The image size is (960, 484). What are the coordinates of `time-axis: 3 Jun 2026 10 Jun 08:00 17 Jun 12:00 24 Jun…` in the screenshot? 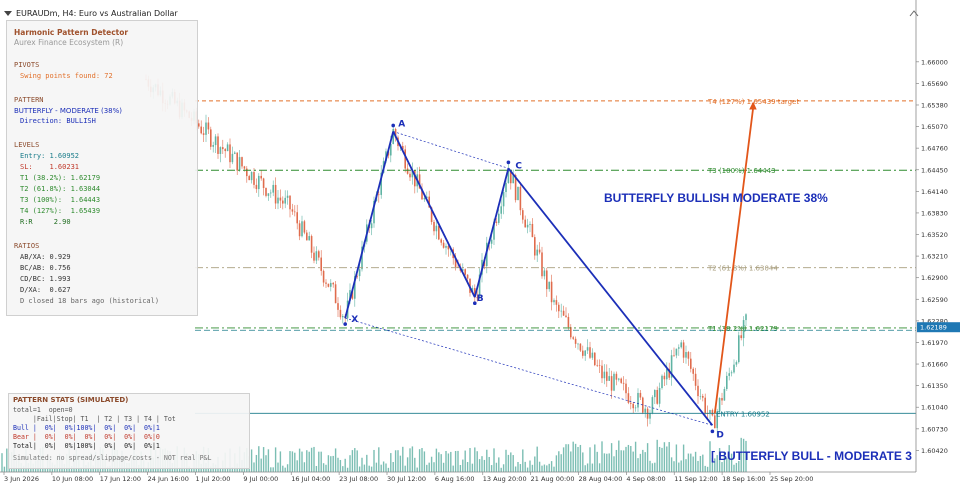 It's located at (408, 477).